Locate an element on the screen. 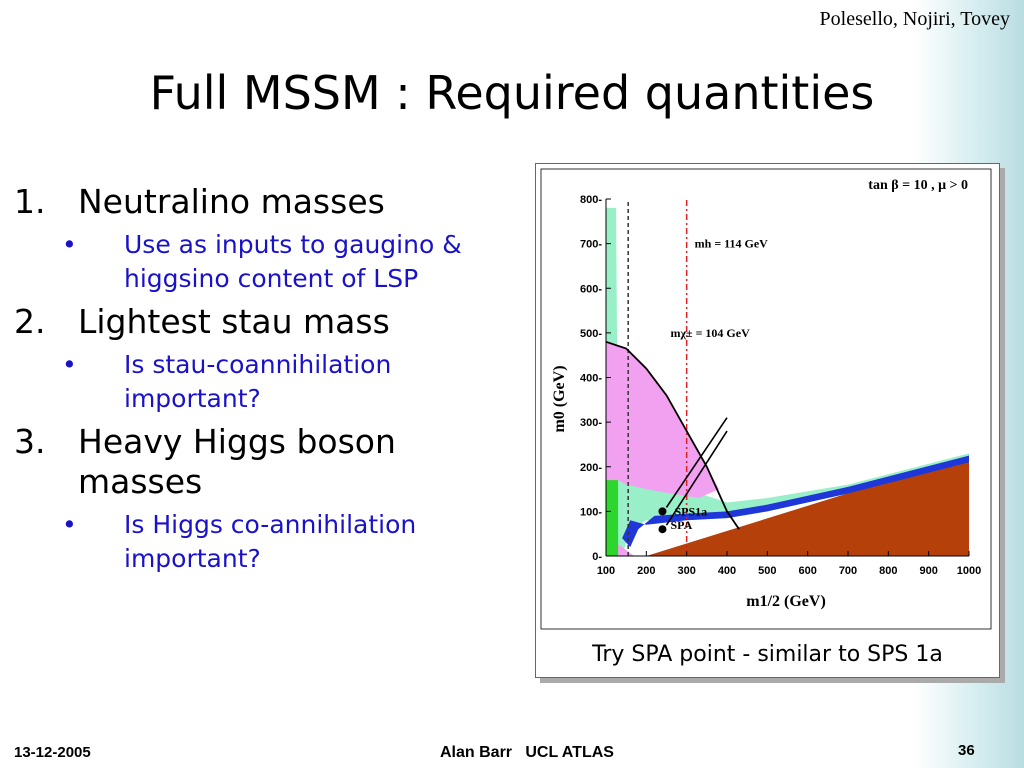  y-tick-label: 600- is located at coordinates (591, 289).